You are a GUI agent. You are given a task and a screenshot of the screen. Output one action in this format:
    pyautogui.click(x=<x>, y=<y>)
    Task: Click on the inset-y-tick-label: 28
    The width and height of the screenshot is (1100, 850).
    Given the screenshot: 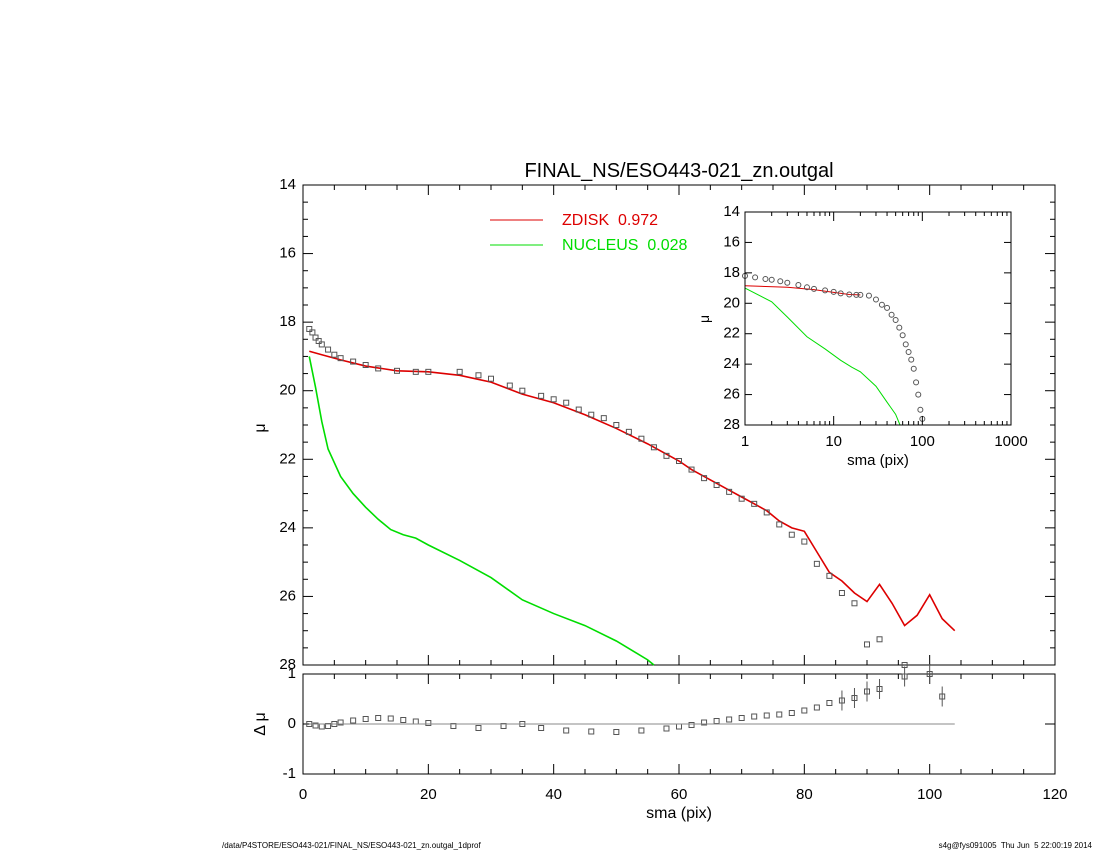 What is the action you would take?
    pyautogui.click(x=731, y=424)
    